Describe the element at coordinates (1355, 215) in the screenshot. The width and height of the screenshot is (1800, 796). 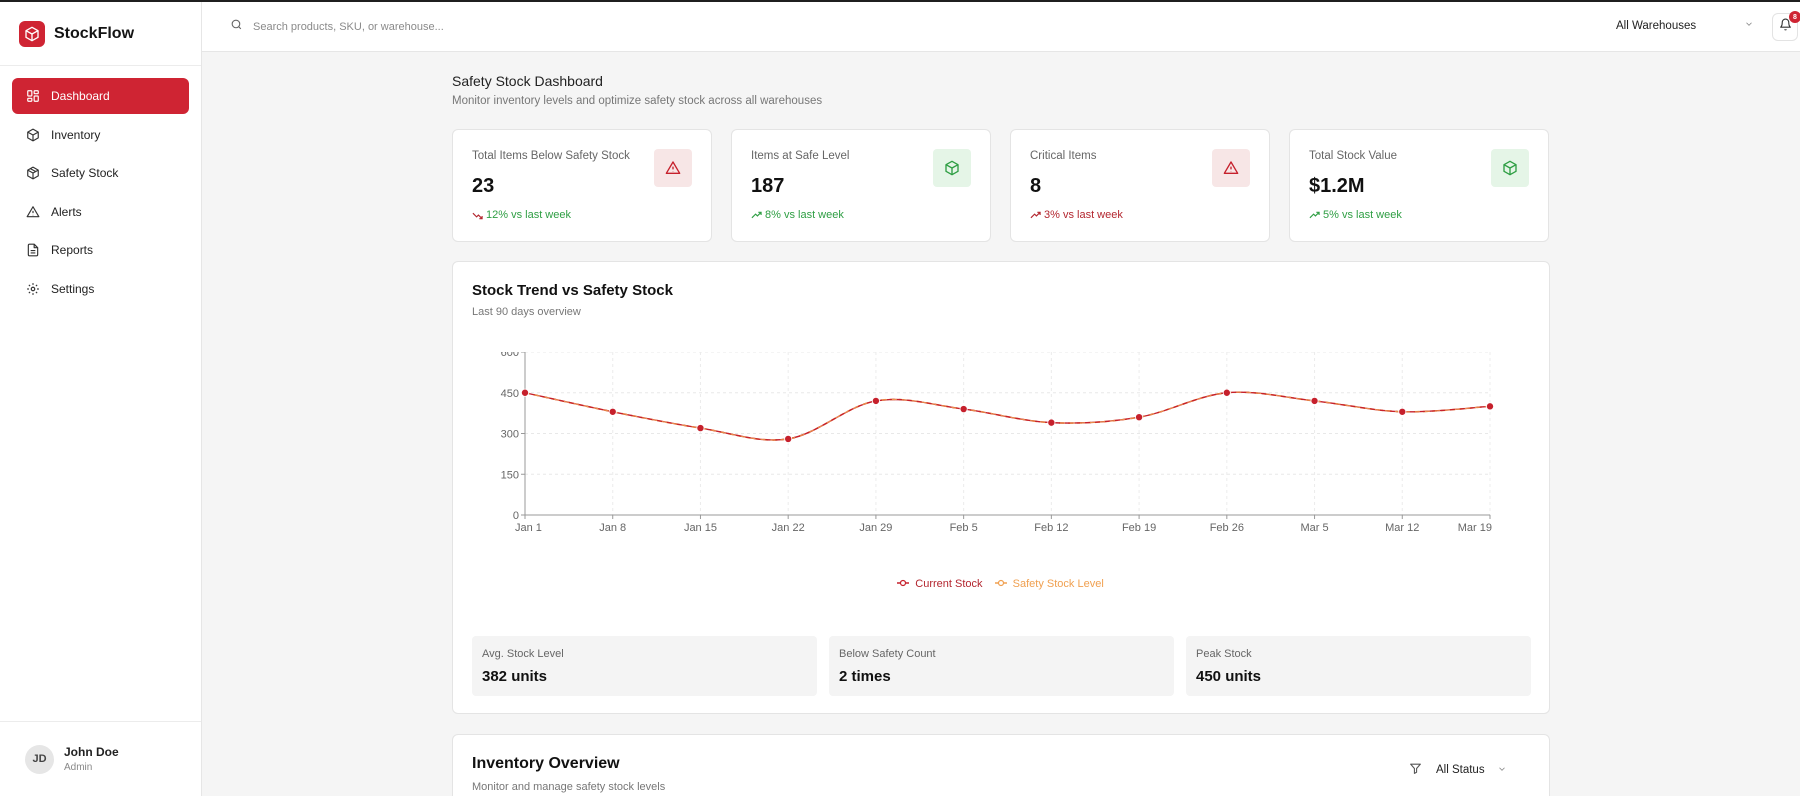
I see `stat-trend: 5% vs last week` at that location.